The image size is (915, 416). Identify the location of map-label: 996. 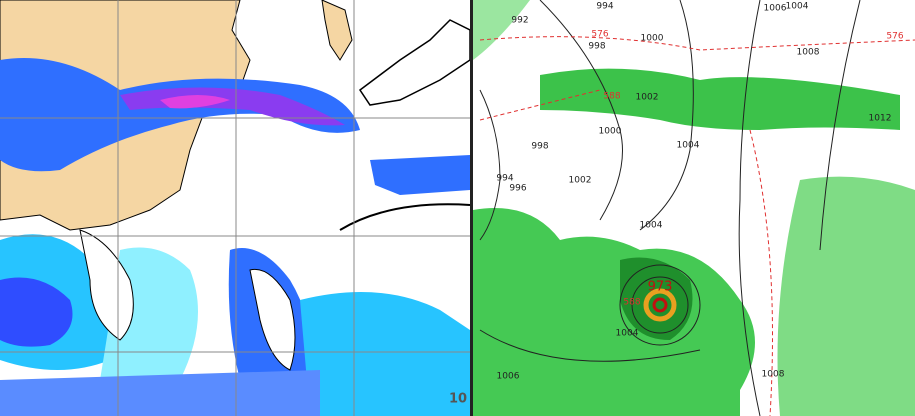
(517, 189).